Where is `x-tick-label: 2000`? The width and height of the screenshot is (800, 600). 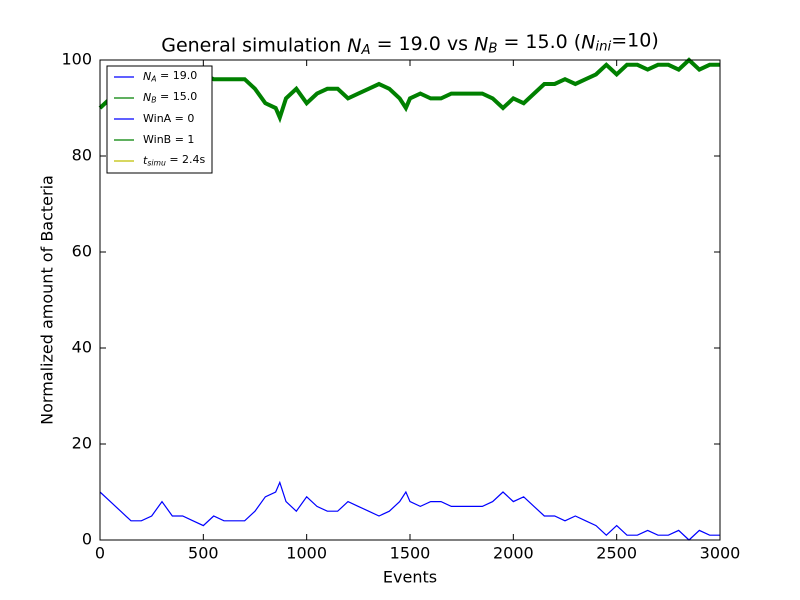
x-tick-label: 2000 is located at coordinates (513, 553).